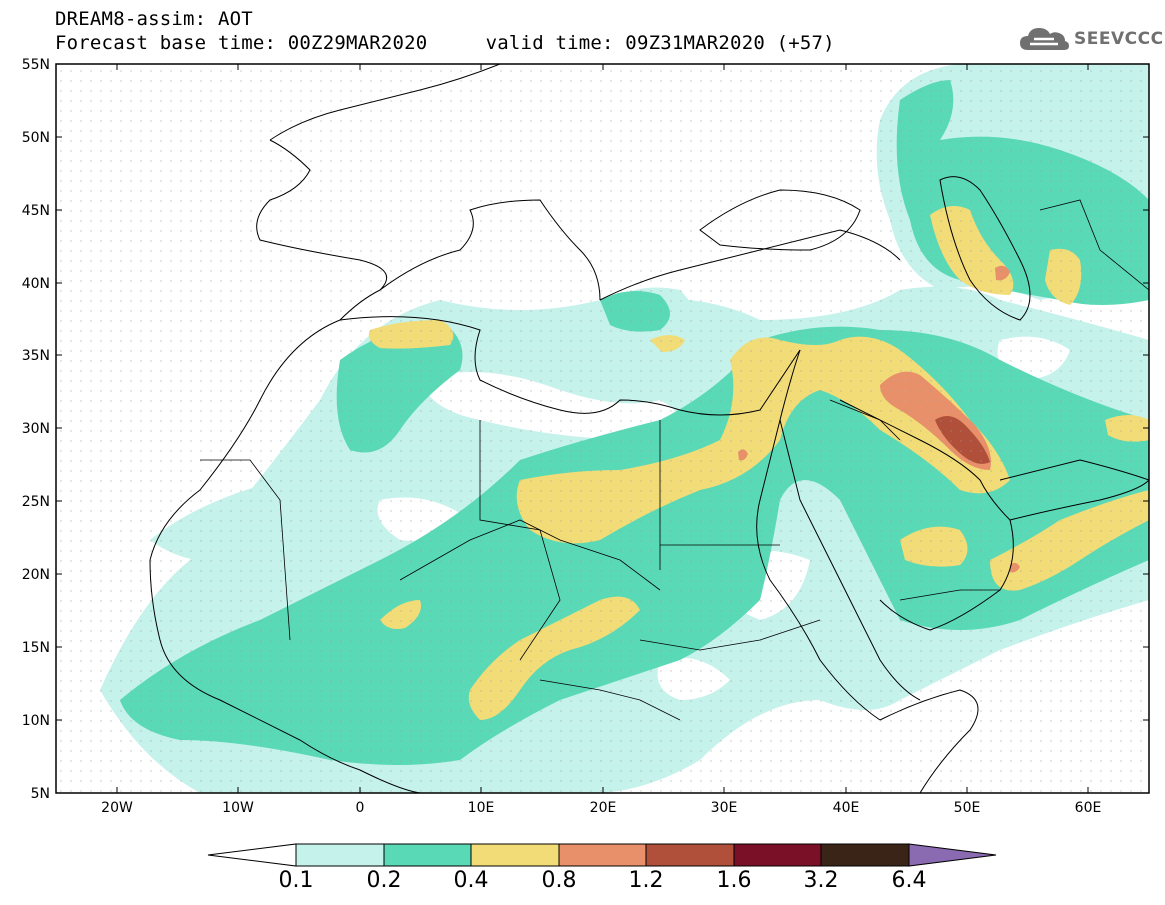 The image size is (1165, 905). Describe the element at coordinates (1044, 39) in the screenshot. I see `cloud-icon` at that location.